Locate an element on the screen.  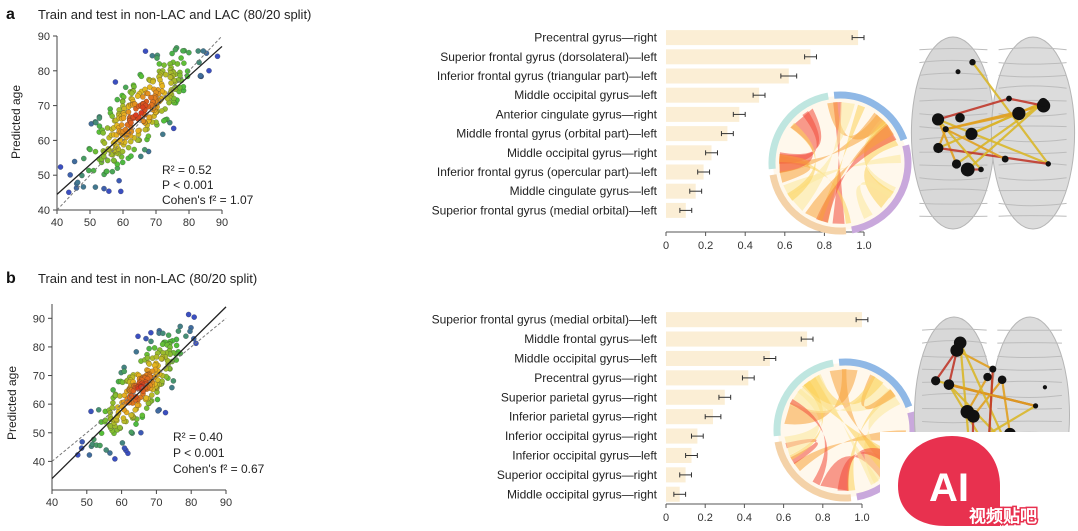
scatter-b-p: P < 0.001 is located at coordinates (199, 453).